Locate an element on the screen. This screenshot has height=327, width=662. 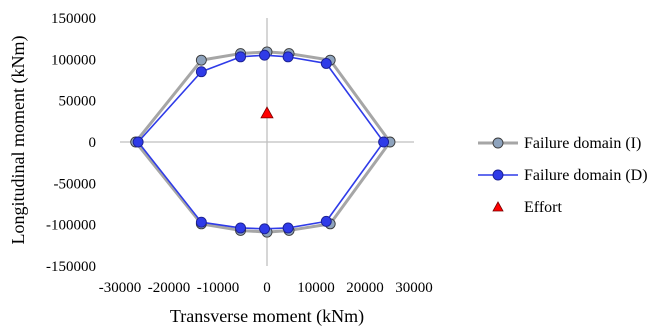
y-tick-label: 50000 is located at coordinates (78, 102).